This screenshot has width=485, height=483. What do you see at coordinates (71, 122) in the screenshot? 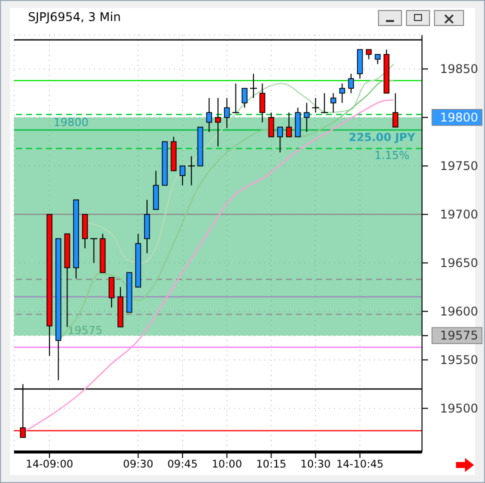
I see `annotation: 19800` at bounding box center [71, 122].